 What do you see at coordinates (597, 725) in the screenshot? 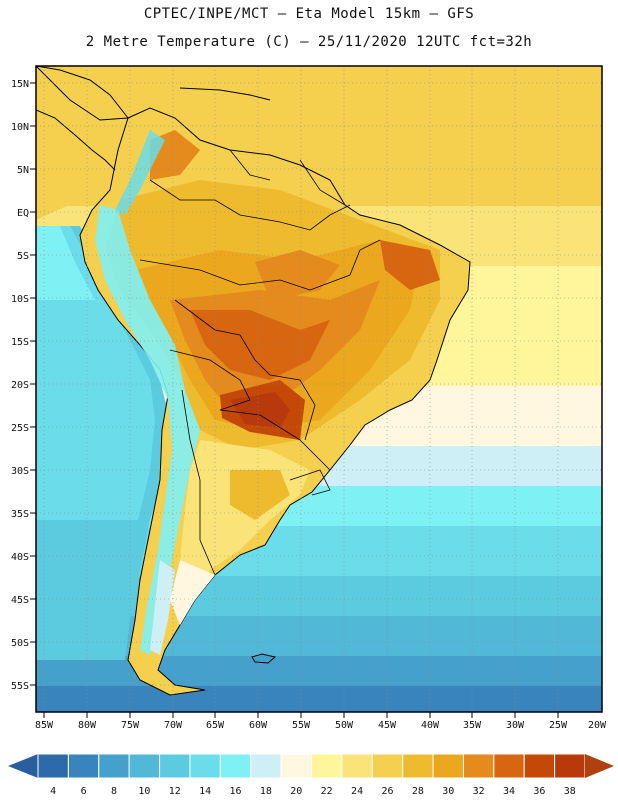
I see `lon-label-20w: 20W` at bounding box center [597, 725].